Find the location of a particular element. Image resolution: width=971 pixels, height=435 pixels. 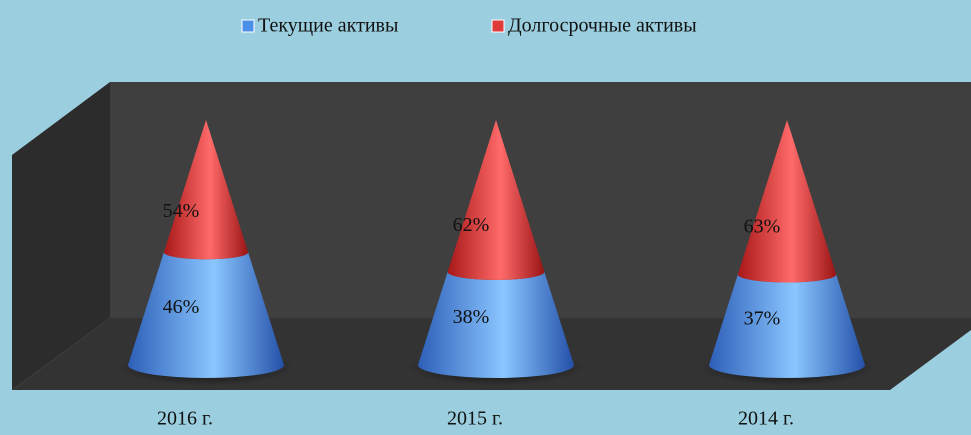

data-label: 37% is located at coordinates (762, 318).